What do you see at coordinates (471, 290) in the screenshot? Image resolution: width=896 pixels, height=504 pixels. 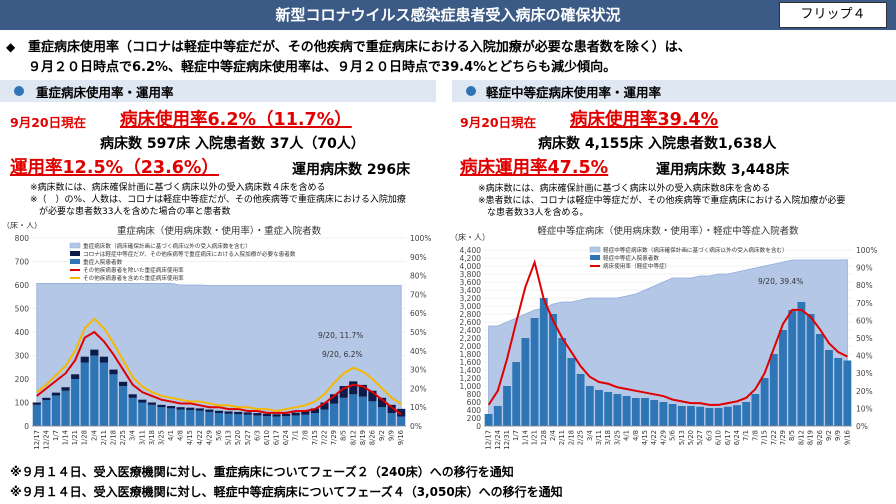 I see `y-tick-label: 3,400` at bounding box center [471, 290].